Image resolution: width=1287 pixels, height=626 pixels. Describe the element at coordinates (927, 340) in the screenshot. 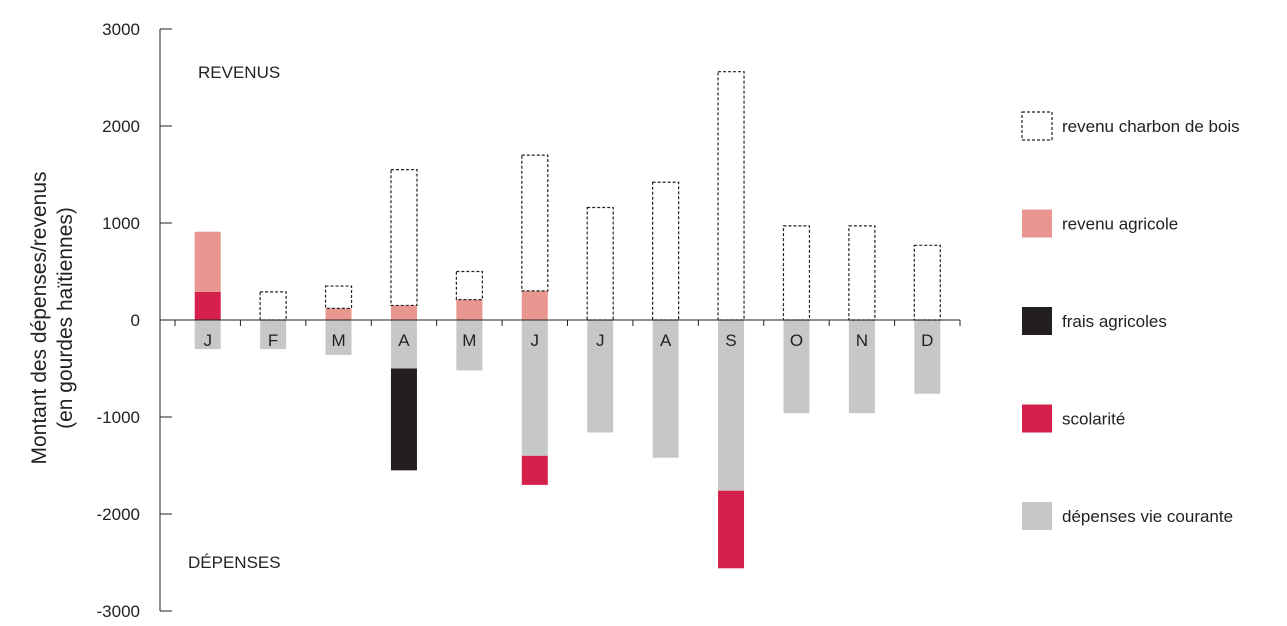

I see `month-label-11: D` at that location.